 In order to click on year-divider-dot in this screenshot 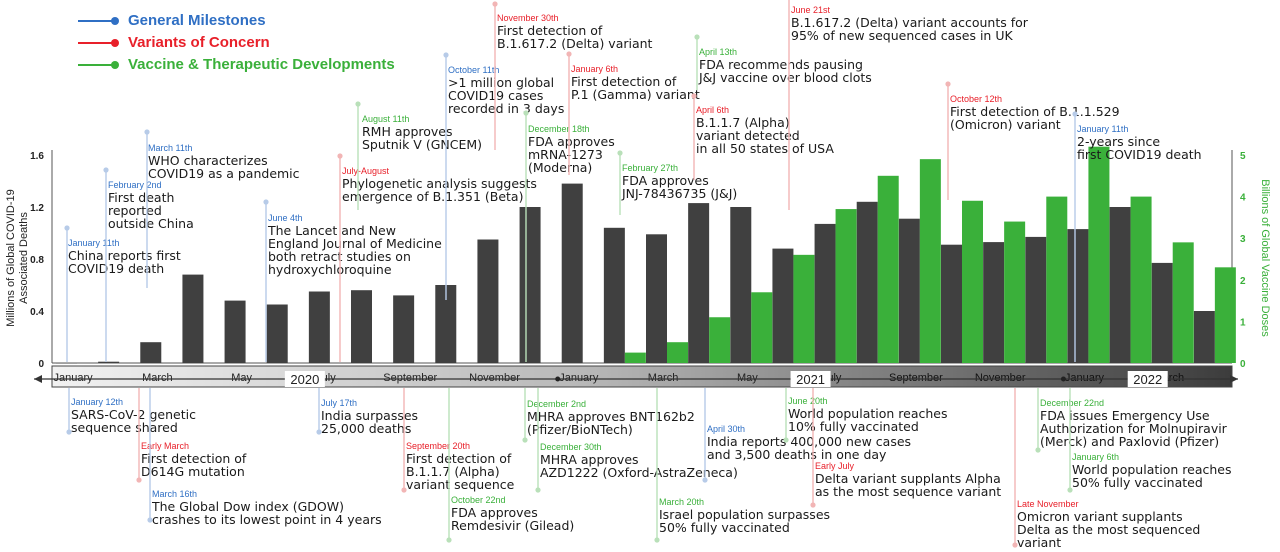, I will do `click(558, 379)`.